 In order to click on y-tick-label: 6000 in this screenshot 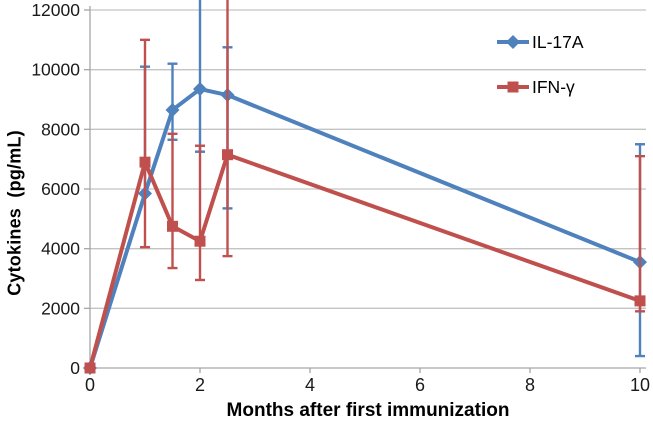, I will do `click(60, 189)`.